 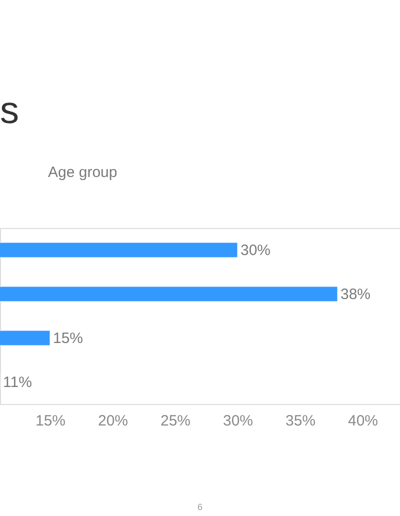 I want to click on data-label: 30%, so click(x=255, y=250).